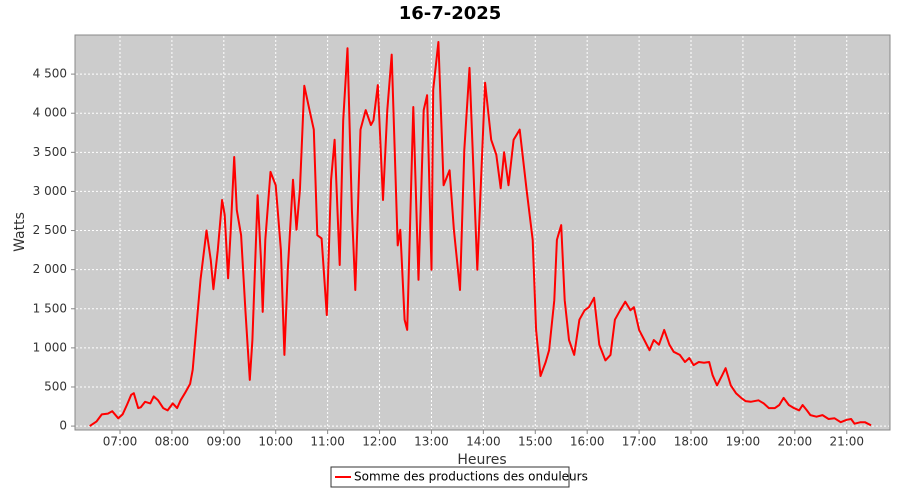  What do you see at coordinates (50, 308) in the screenshot?
I see `y-tick-label: 1 500` at bounding box center [50, 308].